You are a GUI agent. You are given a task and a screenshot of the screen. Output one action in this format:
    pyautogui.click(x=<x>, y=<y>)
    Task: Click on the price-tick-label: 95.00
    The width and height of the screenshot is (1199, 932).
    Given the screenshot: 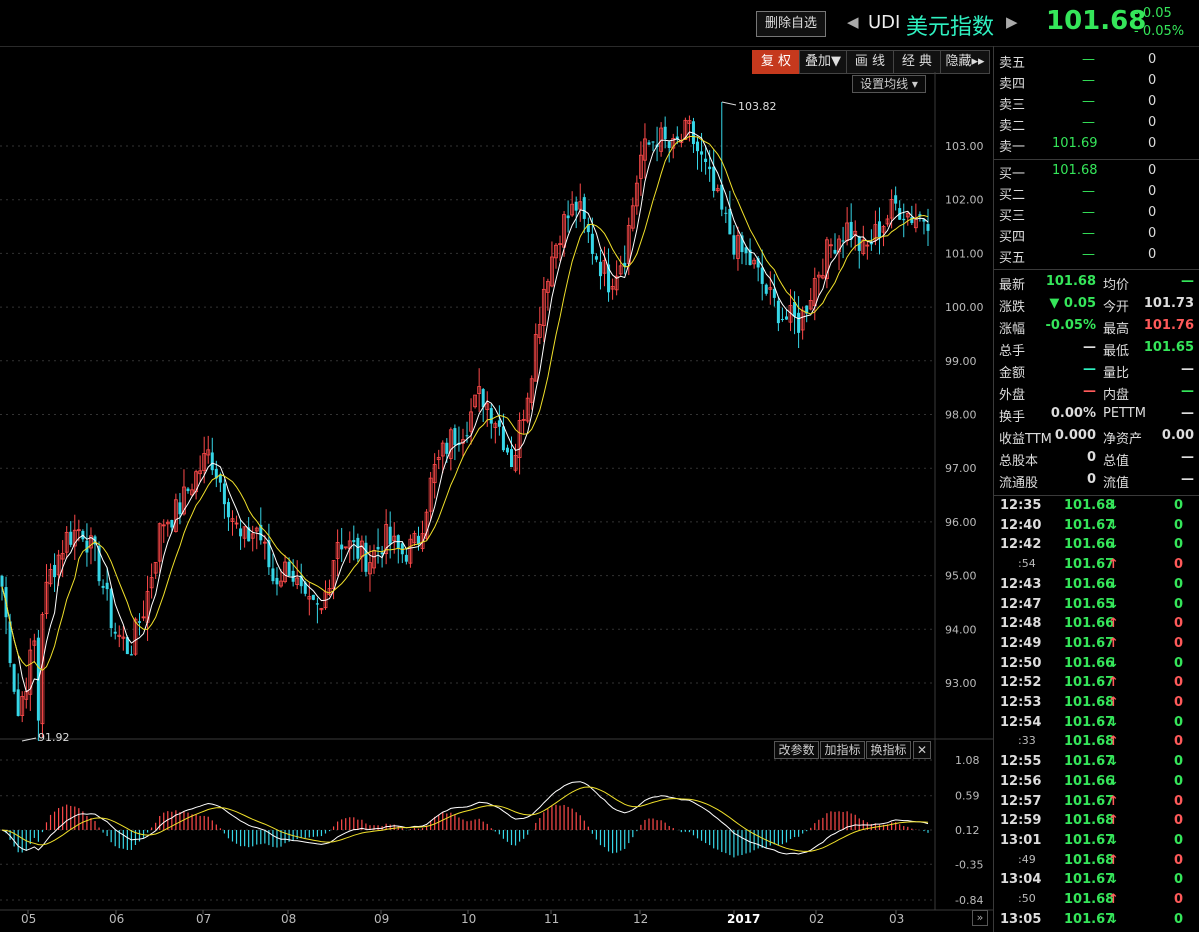 What is the action you would take?
    pyautogui.click(x=961, y=576)
    